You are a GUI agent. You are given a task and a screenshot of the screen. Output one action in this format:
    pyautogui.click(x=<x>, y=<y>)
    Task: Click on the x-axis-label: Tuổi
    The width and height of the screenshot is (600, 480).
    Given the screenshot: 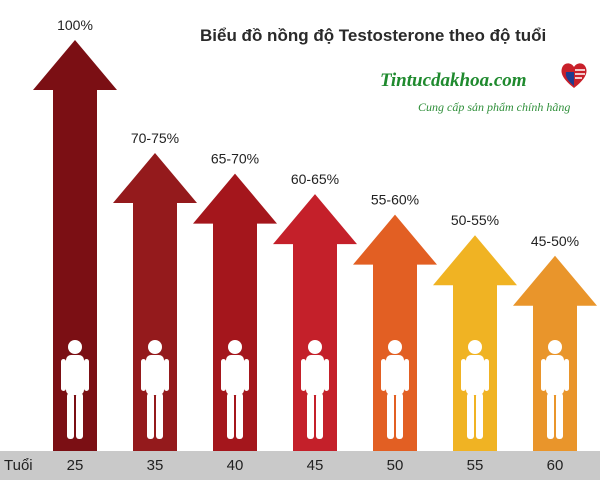 What is the action you would take?
    pyautogui.click(x=18, y=465)
    